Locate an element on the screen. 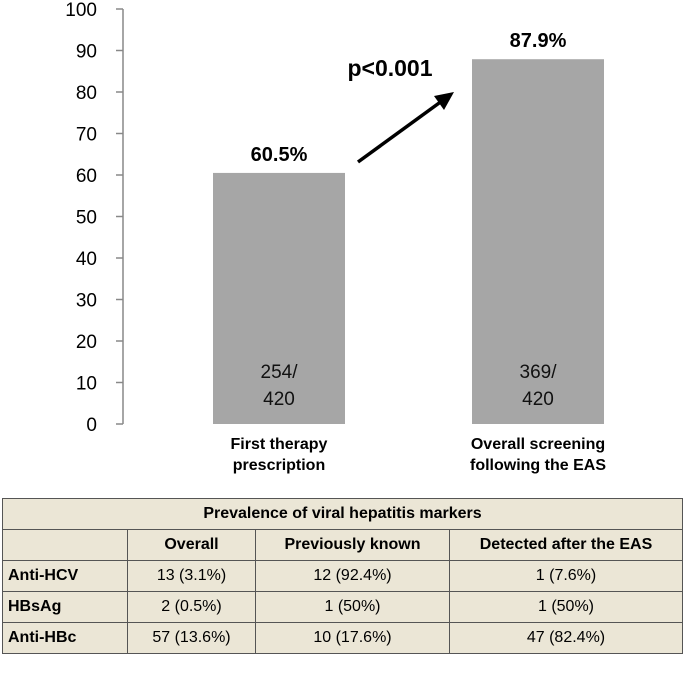 The image size is (685, 673). header-overall: Overall is located at coordinates (191, 545).